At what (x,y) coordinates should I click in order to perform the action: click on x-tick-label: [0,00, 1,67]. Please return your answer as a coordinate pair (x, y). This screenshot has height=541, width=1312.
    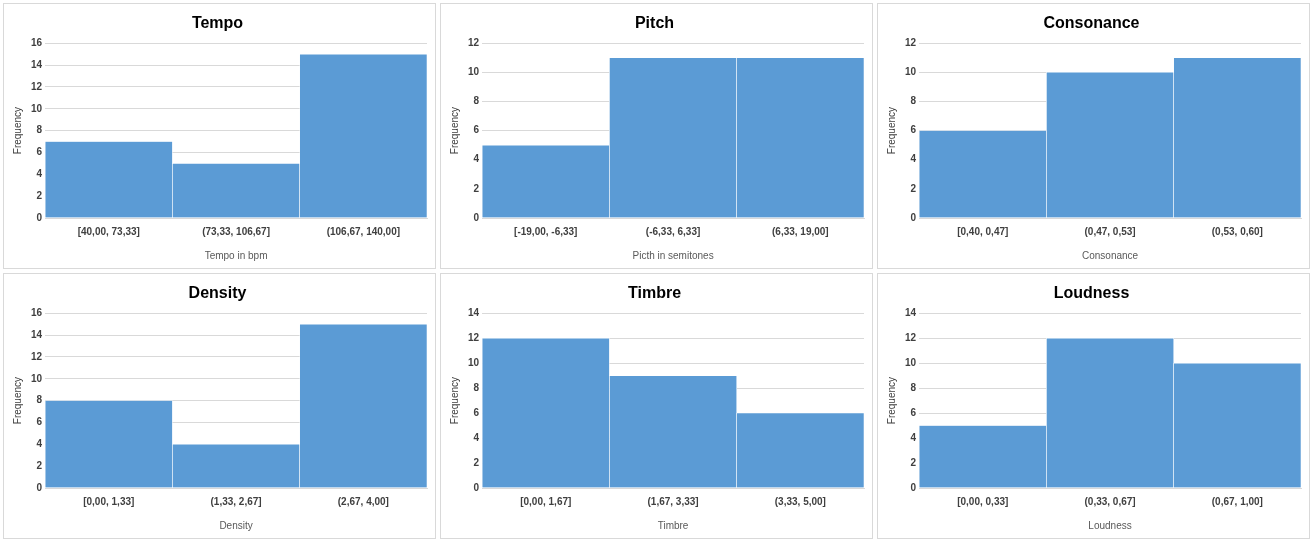
    Looking at the image, I should click on (546, 501).